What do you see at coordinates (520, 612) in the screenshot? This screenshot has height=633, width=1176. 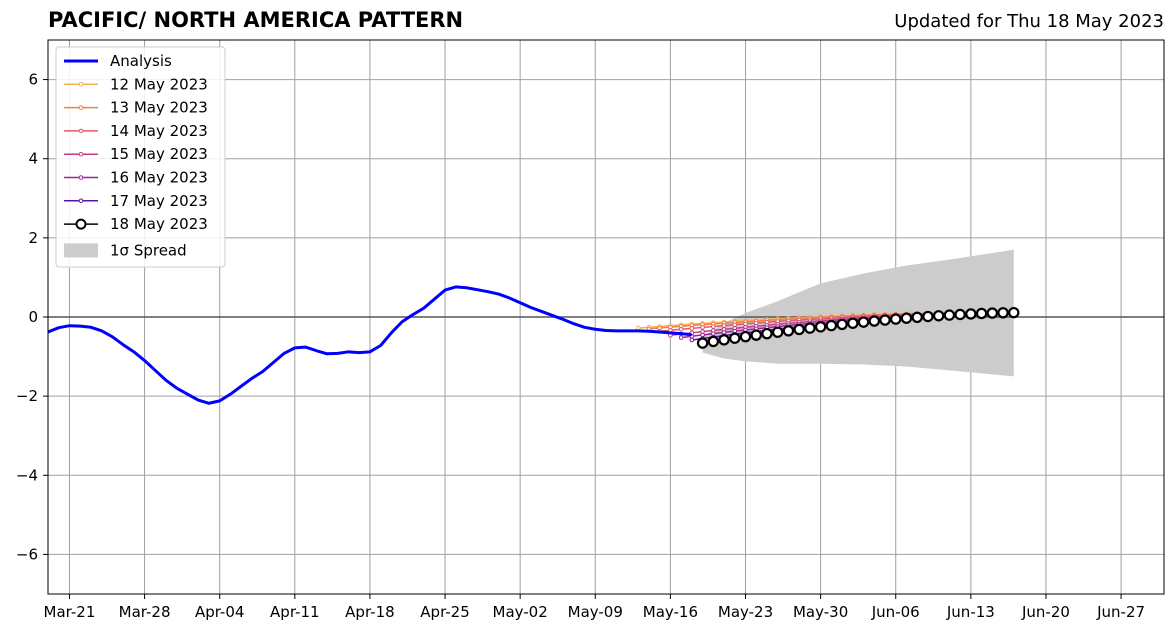 I see `x-tick-label: May-02` at bounding box center [520, 612].